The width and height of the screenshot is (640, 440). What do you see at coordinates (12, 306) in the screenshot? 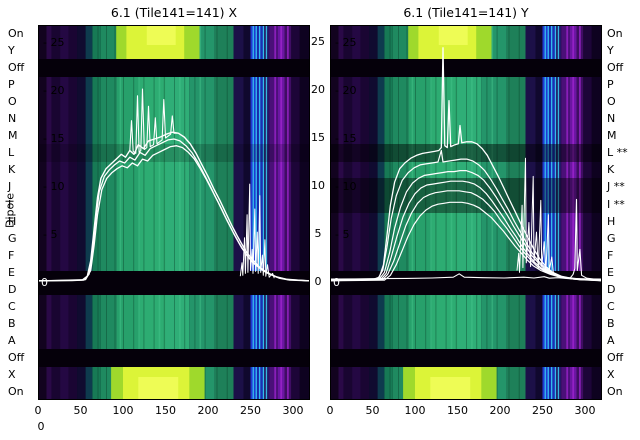
I see `row-label-left: C` at bounding box center [12, 306].